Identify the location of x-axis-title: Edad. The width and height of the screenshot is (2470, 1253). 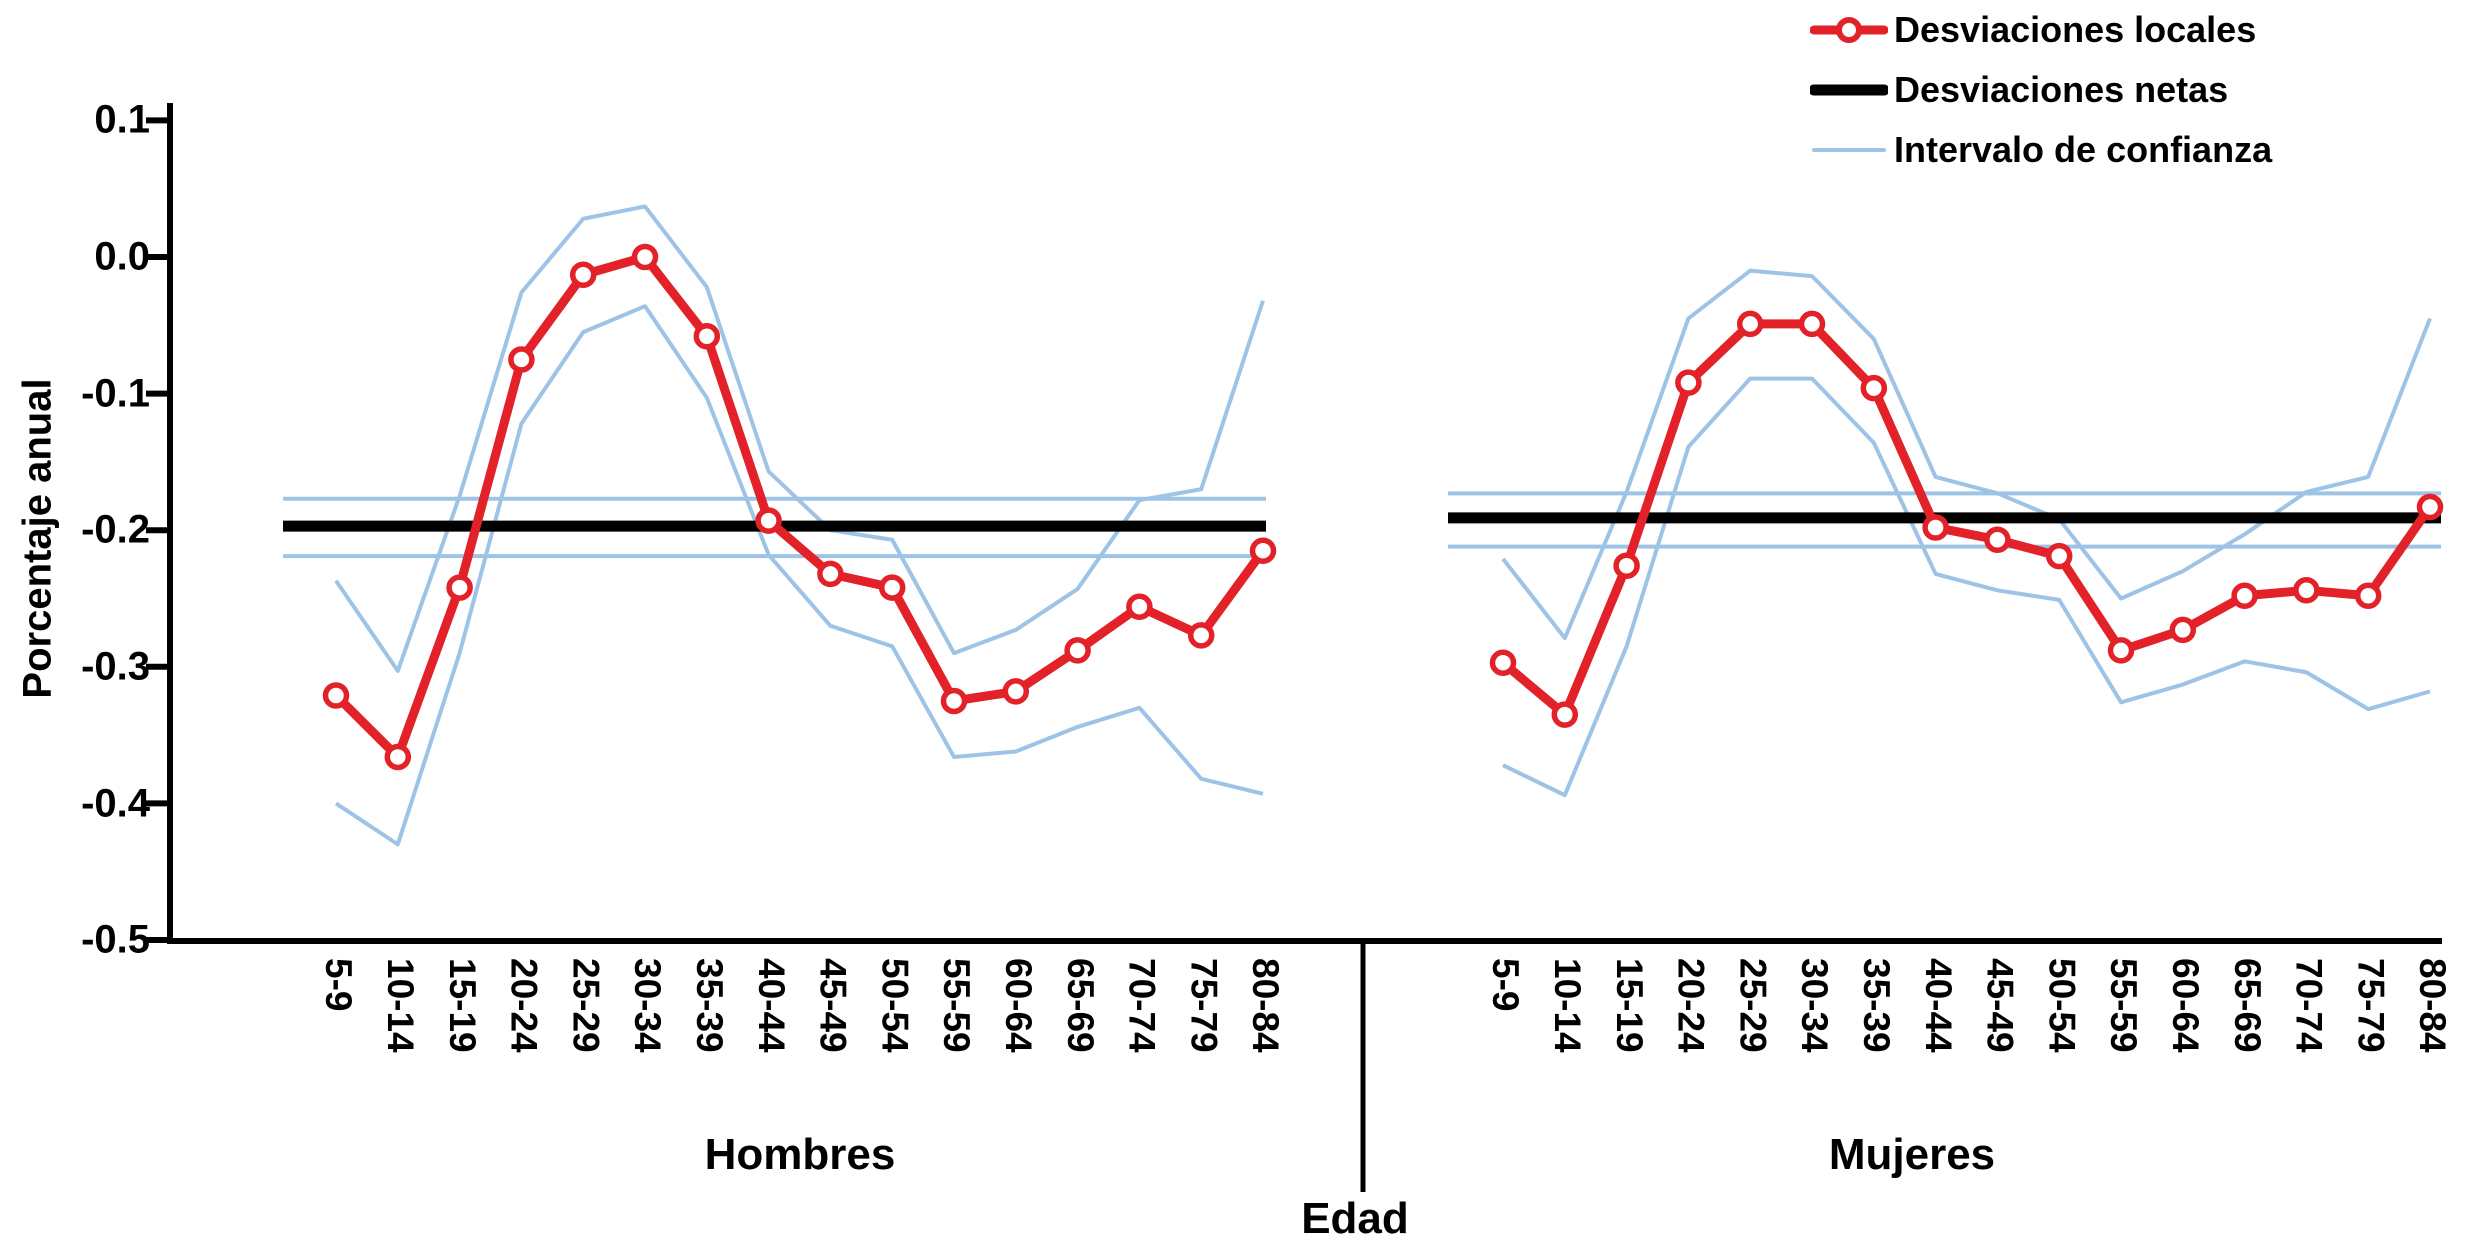
(1355, 1218).